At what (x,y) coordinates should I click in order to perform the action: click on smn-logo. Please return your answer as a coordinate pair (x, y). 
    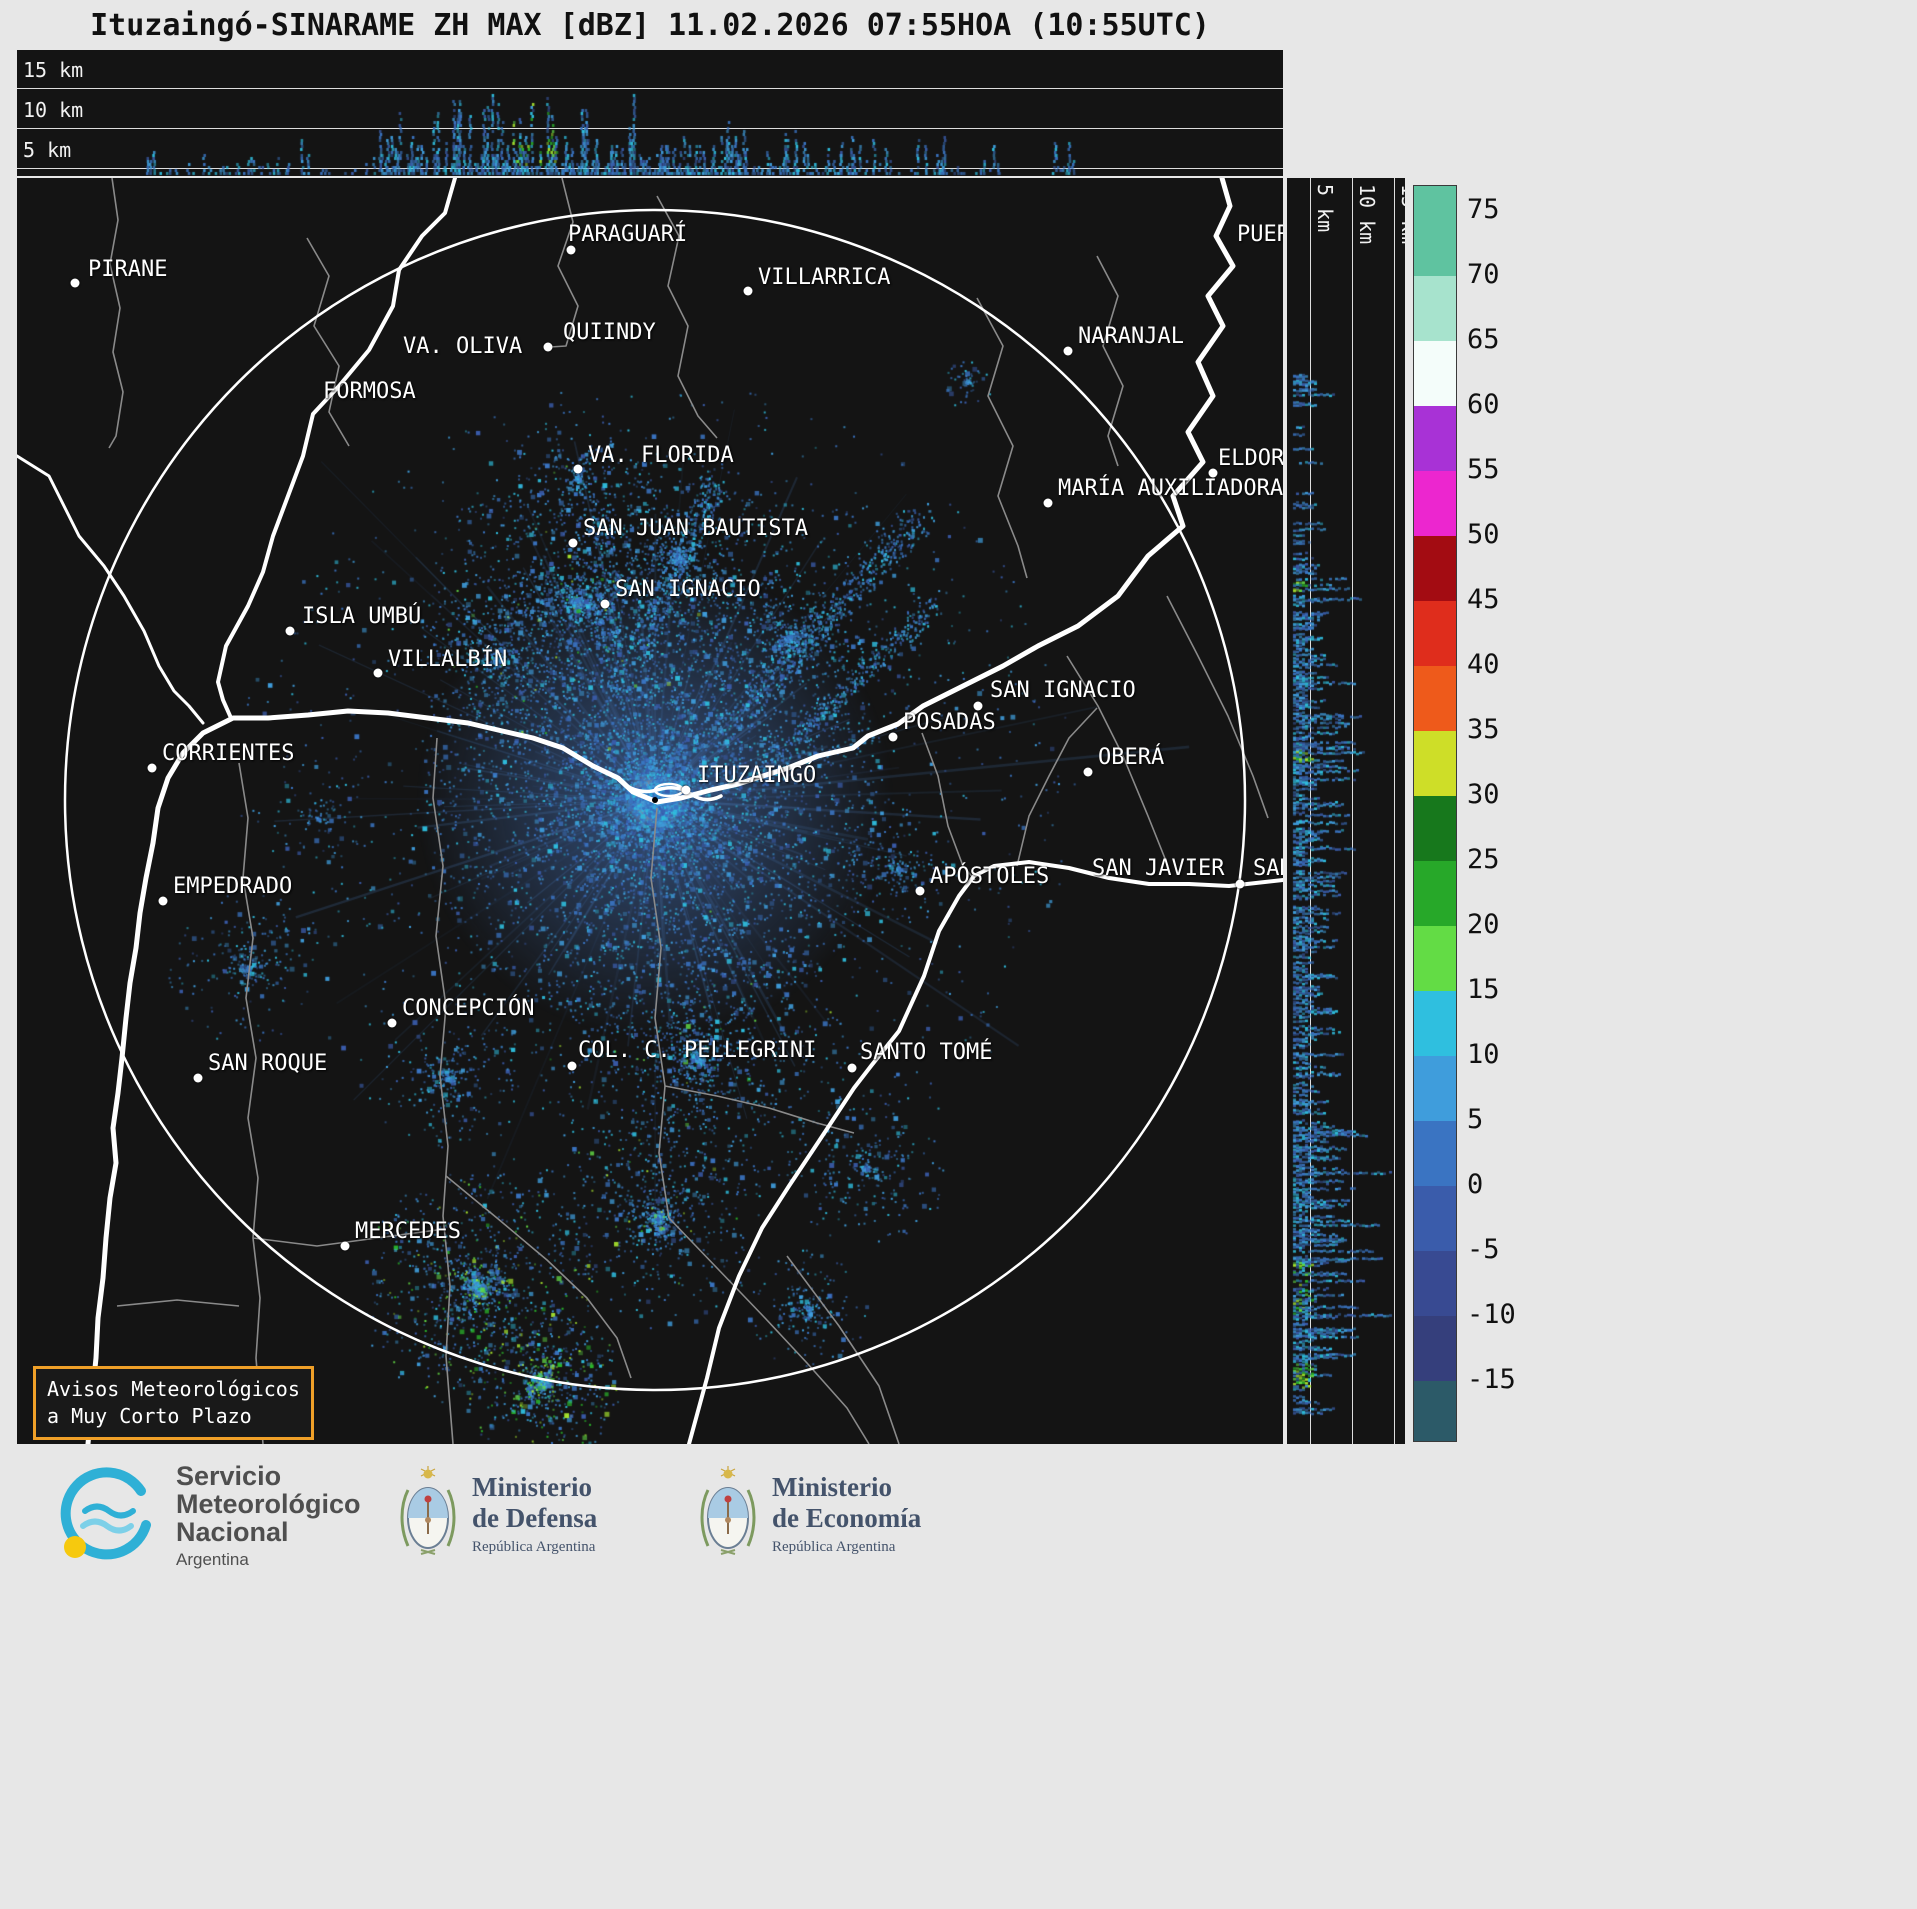
    Looking at the image, I should click on (105, 1513).